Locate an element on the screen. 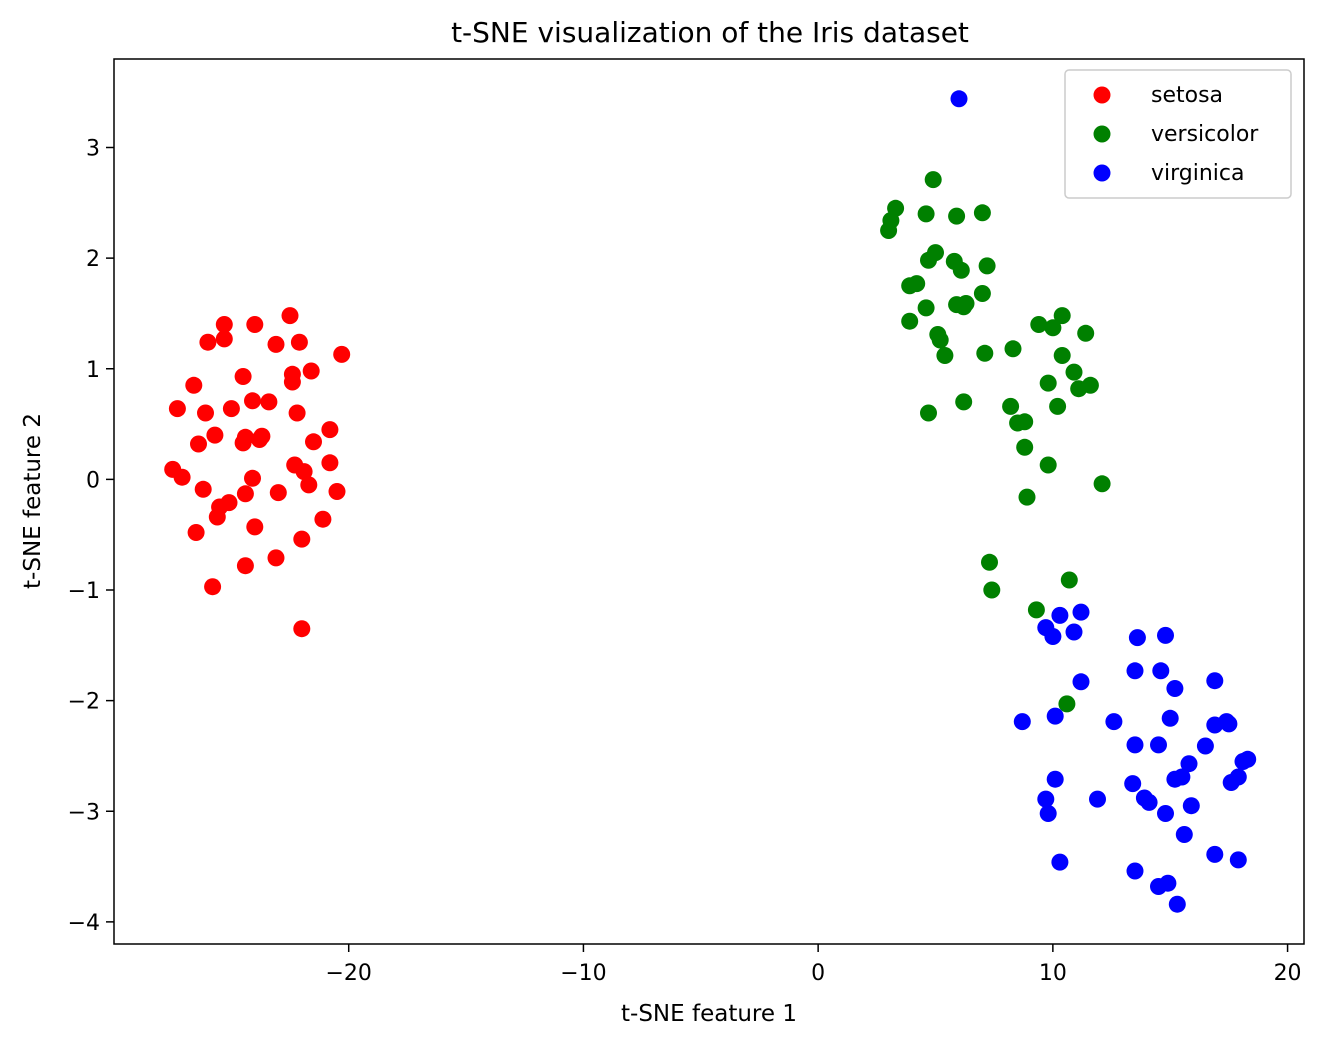 The image size is (1326, 1046). y-tick-label: −4 is located at coordinates (84, 923).